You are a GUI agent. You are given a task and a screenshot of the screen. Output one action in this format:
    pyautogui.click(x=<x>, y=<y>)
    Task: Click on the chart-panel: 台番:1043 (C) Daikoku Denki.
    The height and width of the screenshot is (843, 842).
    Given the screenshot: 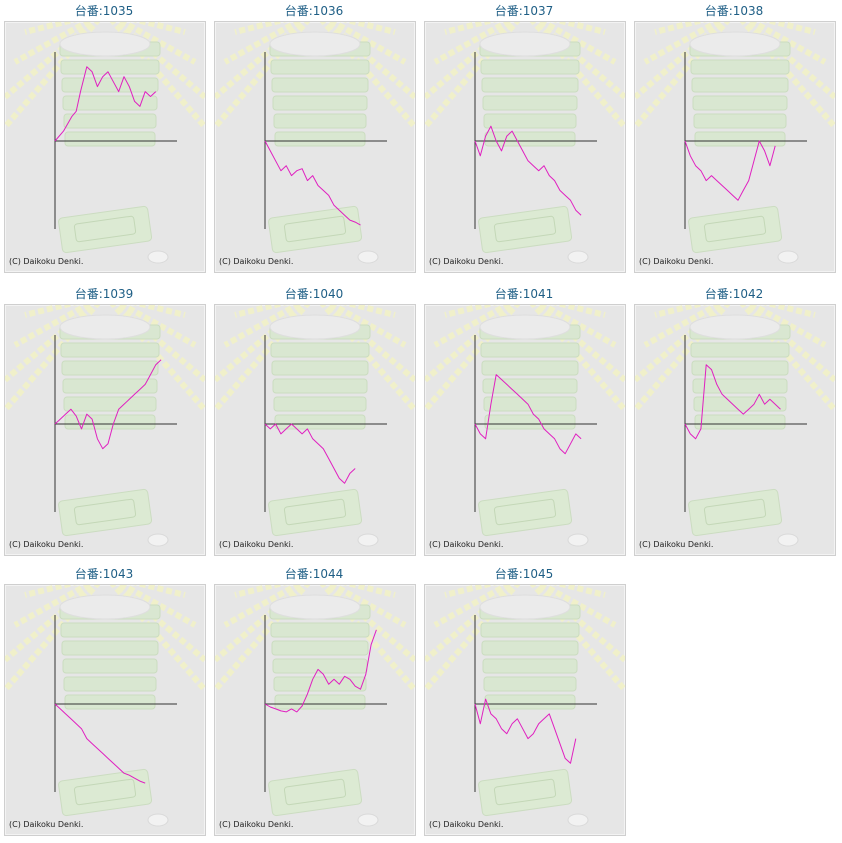 What is the action you would take?
    pyautogui.click(x=104, y=700)
    